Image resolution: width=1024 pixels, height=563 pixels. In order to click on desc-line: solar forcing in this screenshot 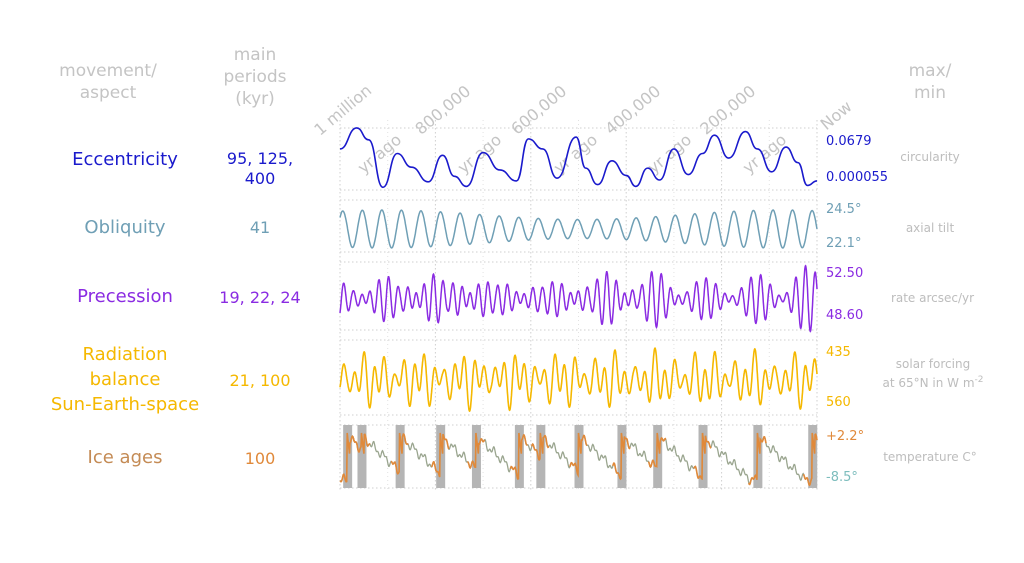, I will do `click(933, 364)`.